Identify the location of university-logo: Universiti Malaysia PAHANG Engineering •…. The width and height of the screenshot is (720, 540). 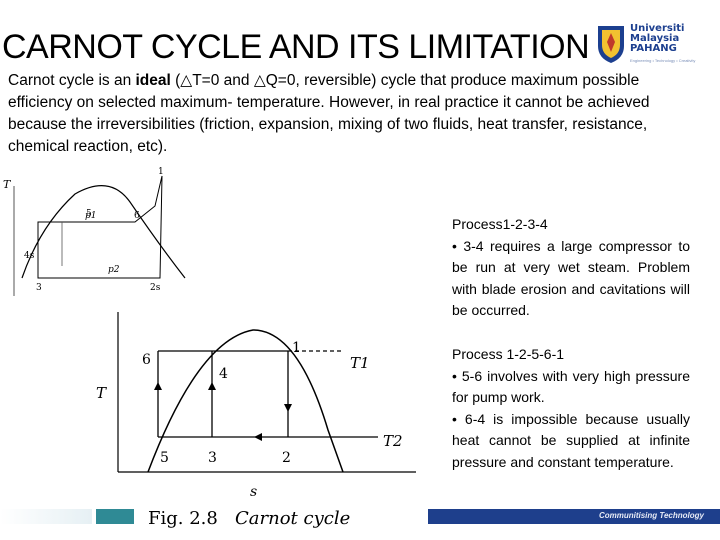
(658, 45).